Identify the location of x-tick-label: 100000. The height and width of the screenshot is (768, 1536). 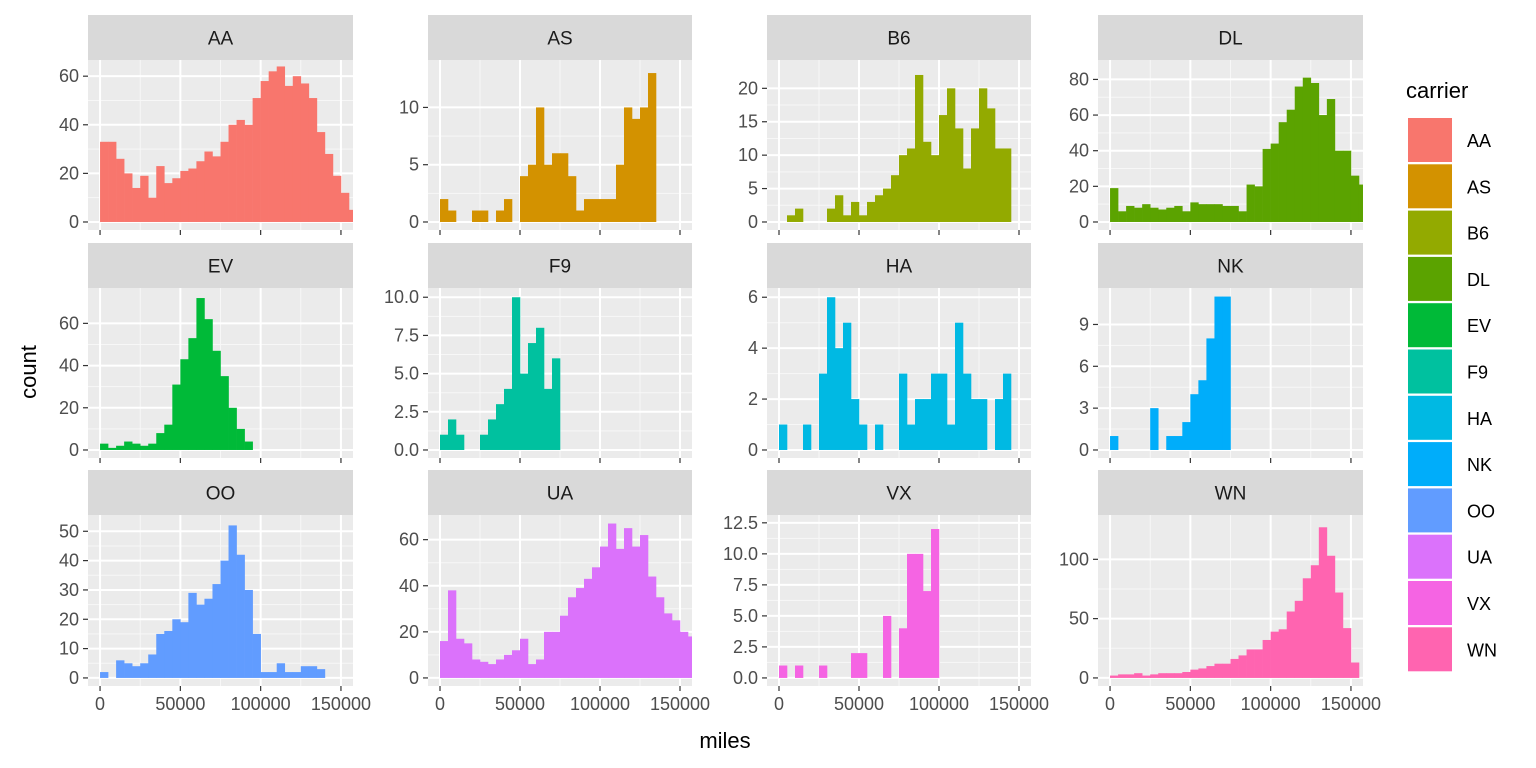
(1271, 704).